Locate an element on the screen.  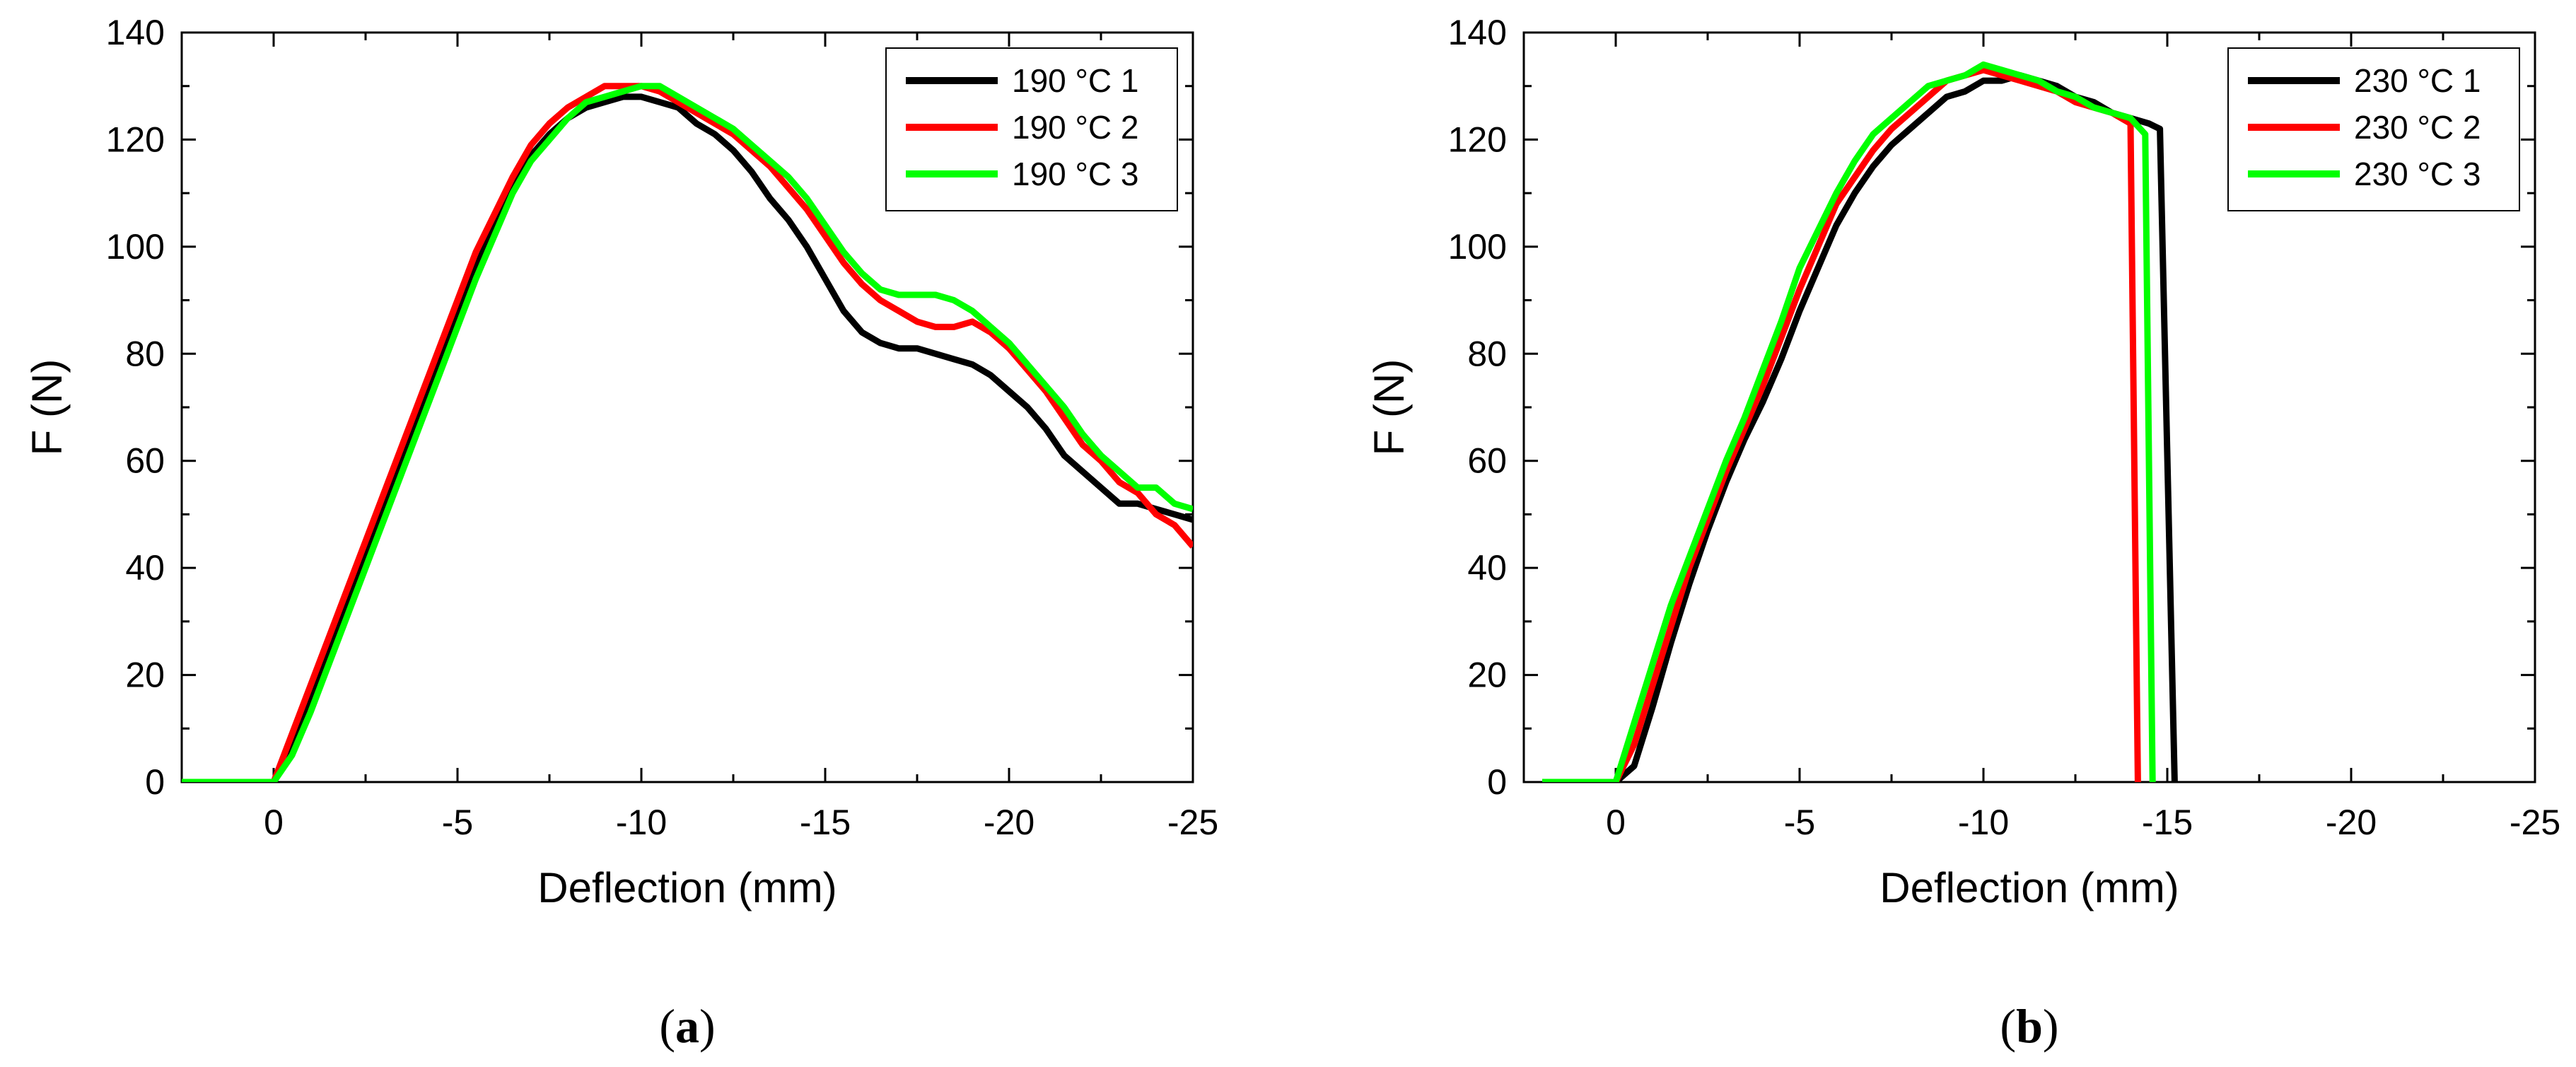
panel-label: (a) is located at coordinates (687, 1026).